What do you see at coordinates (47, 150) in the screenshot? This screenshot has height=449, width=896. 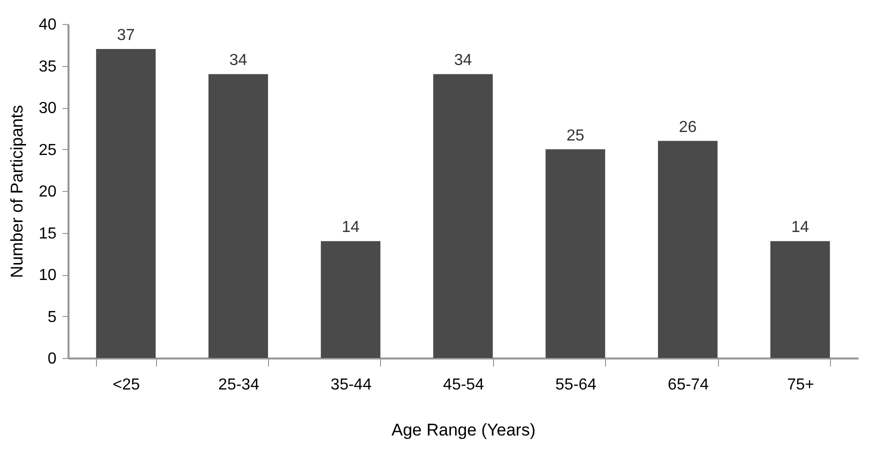 I see `y-tick-label: 25` at bounding box center [47, 150].